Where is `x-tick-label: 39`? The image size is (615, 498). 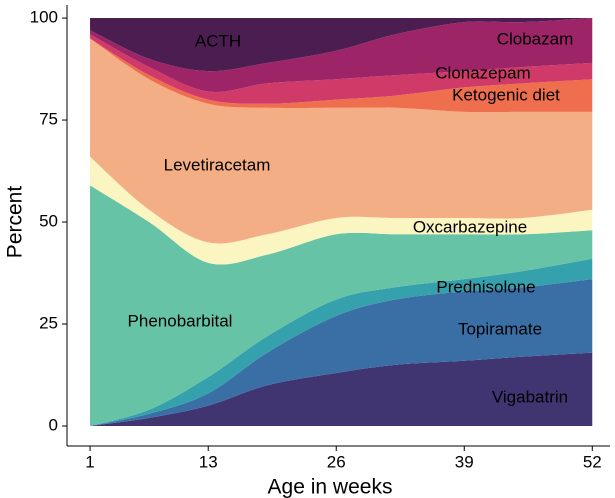 x-tick-label: 39 is located at coordinates (464, 461).